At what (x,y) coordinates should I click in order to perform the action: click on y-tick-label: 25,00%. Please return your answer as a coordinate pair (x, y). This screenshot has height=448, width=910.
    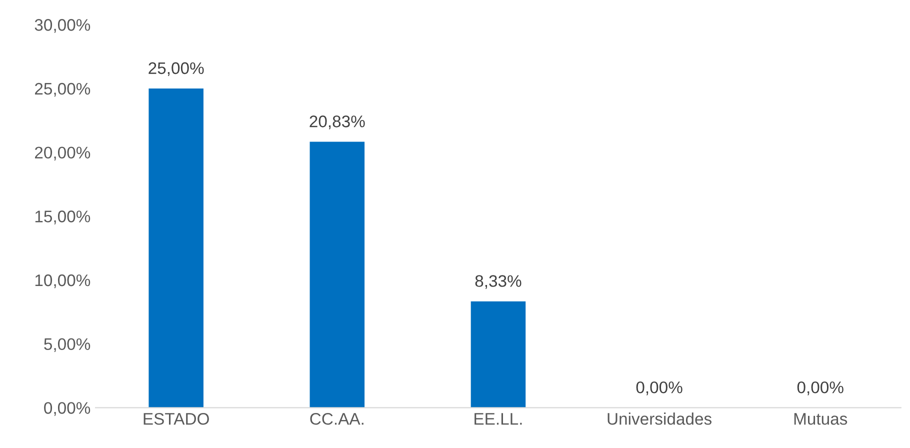
    Looking at the image, I should click on (62, 89).